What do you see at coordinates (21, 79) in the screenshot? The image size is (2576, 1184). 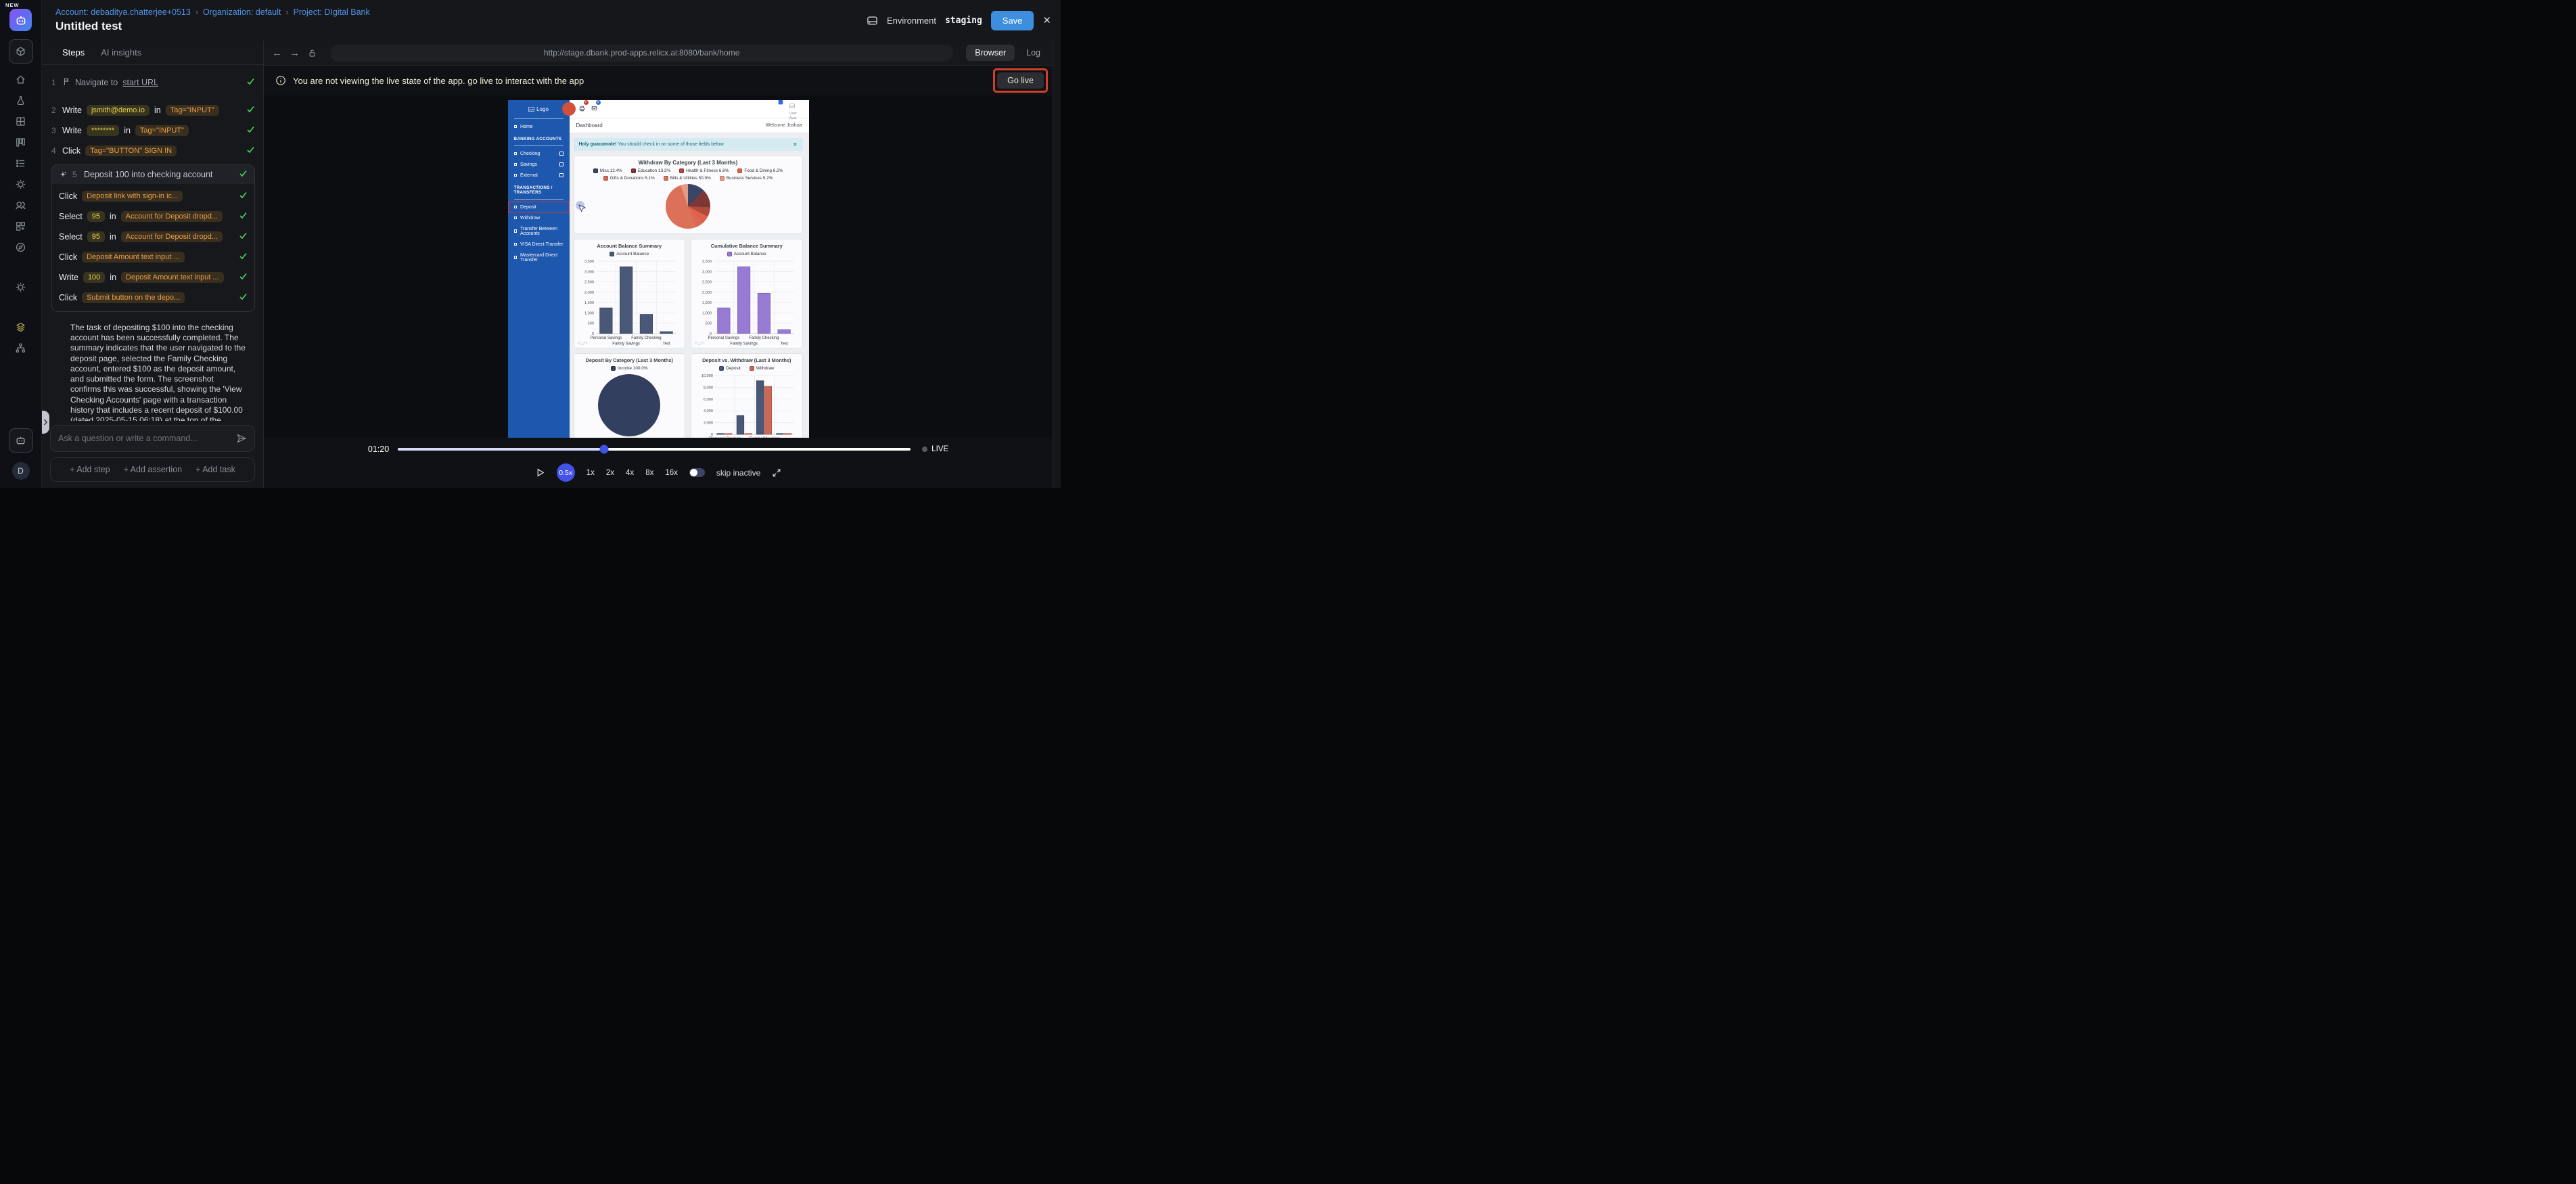 I see `home-icon` at bounding box center [21, 79].